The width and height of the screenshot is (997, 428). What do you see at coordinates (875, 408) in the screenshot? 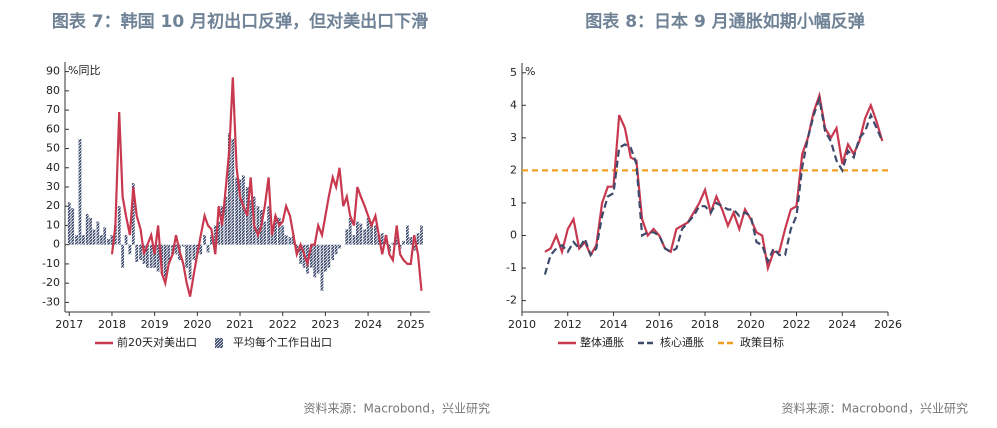
I see `source: 资料来源：Macrobond，兴业研究` at bounding box center [875, 408].